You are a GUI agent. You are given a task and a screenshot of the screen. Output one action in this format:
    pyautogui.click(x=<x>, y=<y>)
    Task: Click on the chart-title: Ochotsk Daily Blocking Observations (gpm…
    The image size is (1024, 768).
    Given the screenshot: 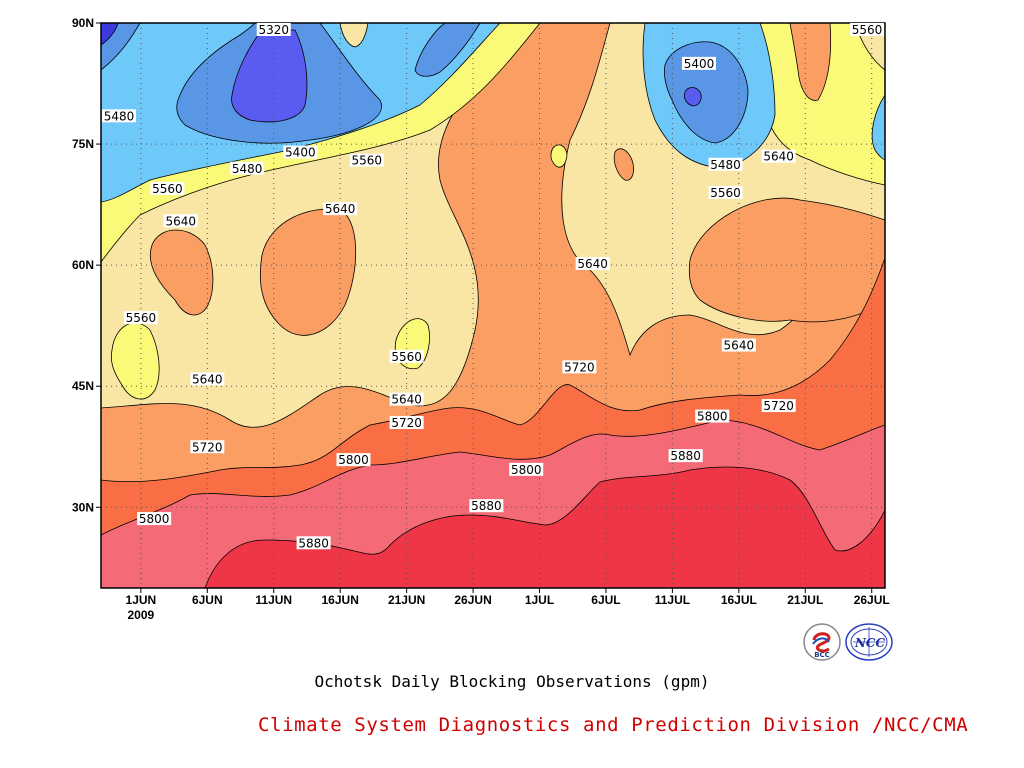 What is the action you would take?
    pyautogui.click(x=512, y=681)
    